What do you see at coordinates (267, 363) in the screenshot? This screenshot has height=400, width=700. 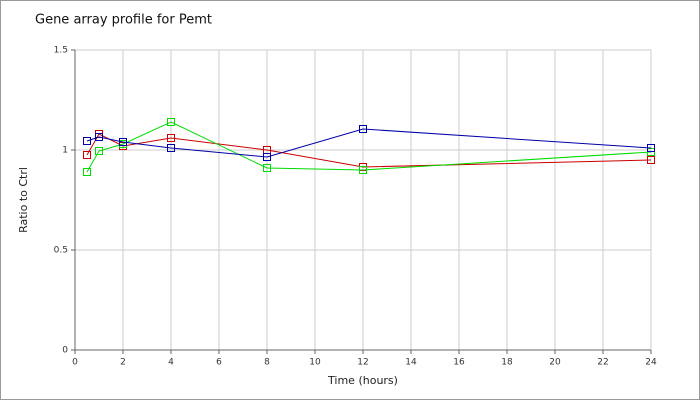 I see `x-tick-label: 8` at bounding box center [267, 363].